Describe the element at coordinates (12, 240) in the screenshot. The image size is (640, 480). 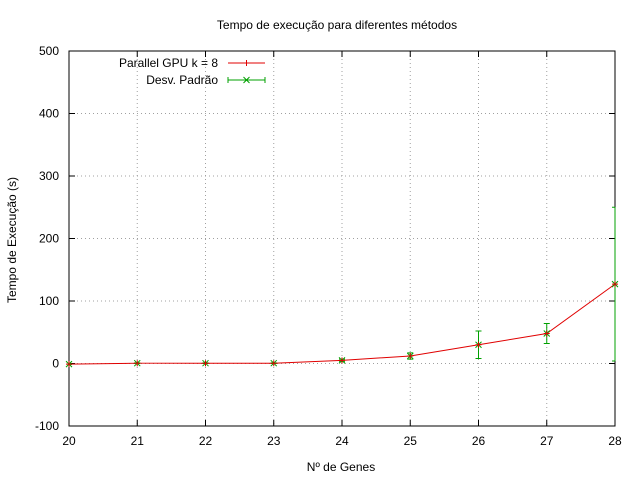
I see `y-axis-label: Tempo de Execução (s)` at that location.